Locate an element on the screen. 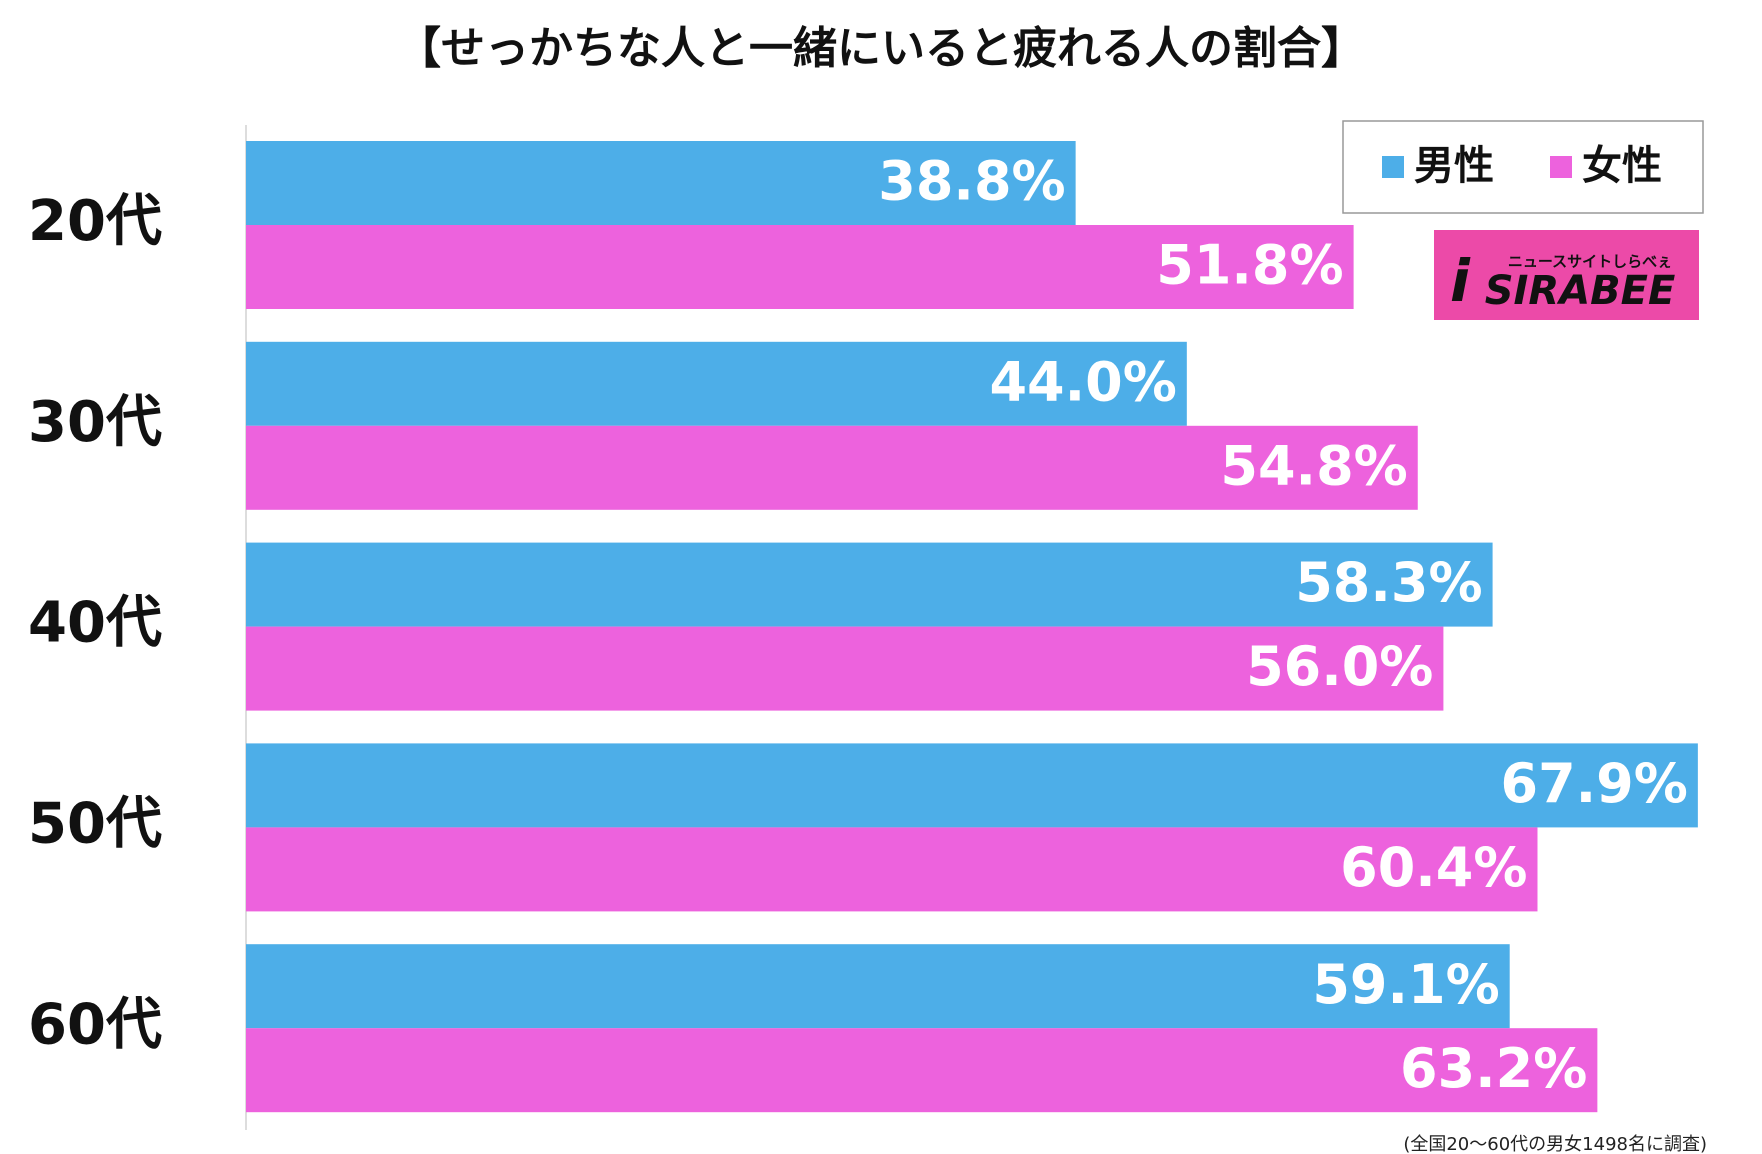 The width and height of the screenshot is (1762, 1154). chart-title: 【せっかちな人と一緒にいると疲れる人の割合】 is located at coordinates (881, 48).